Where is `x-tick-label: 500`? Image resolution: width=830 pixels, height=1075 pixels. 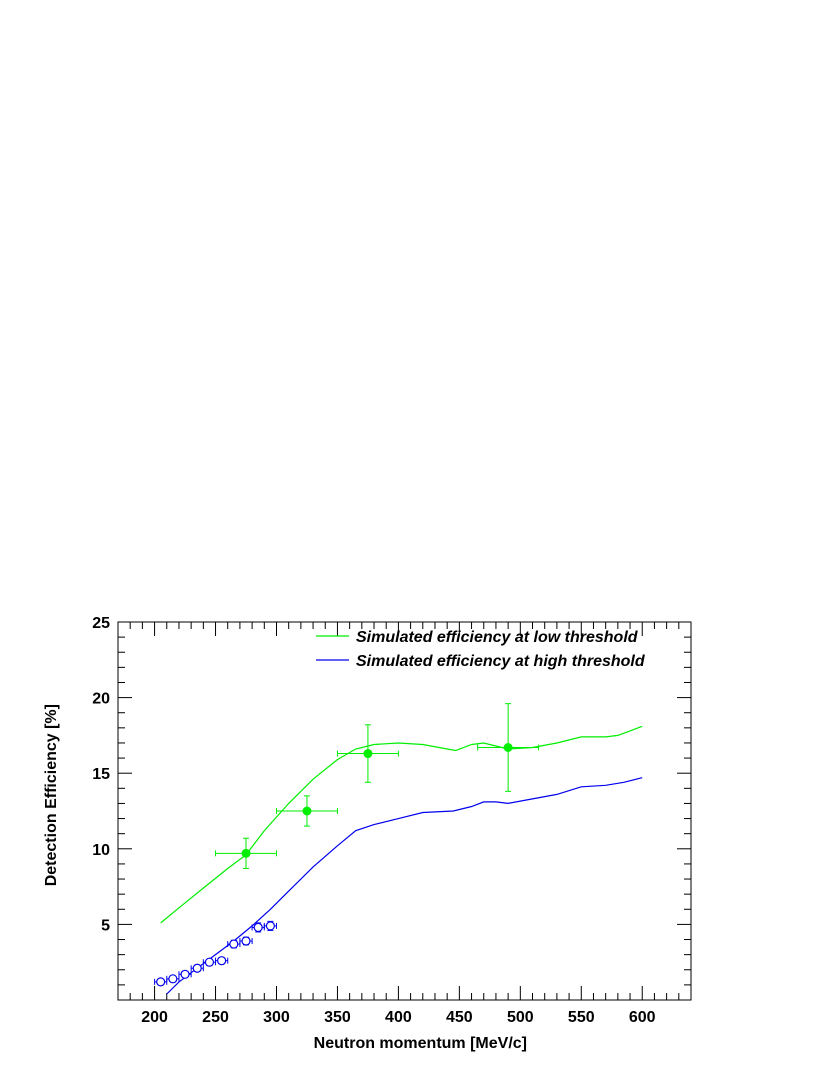 x-tick-label: 500 is located at coordinates (520, 1017).